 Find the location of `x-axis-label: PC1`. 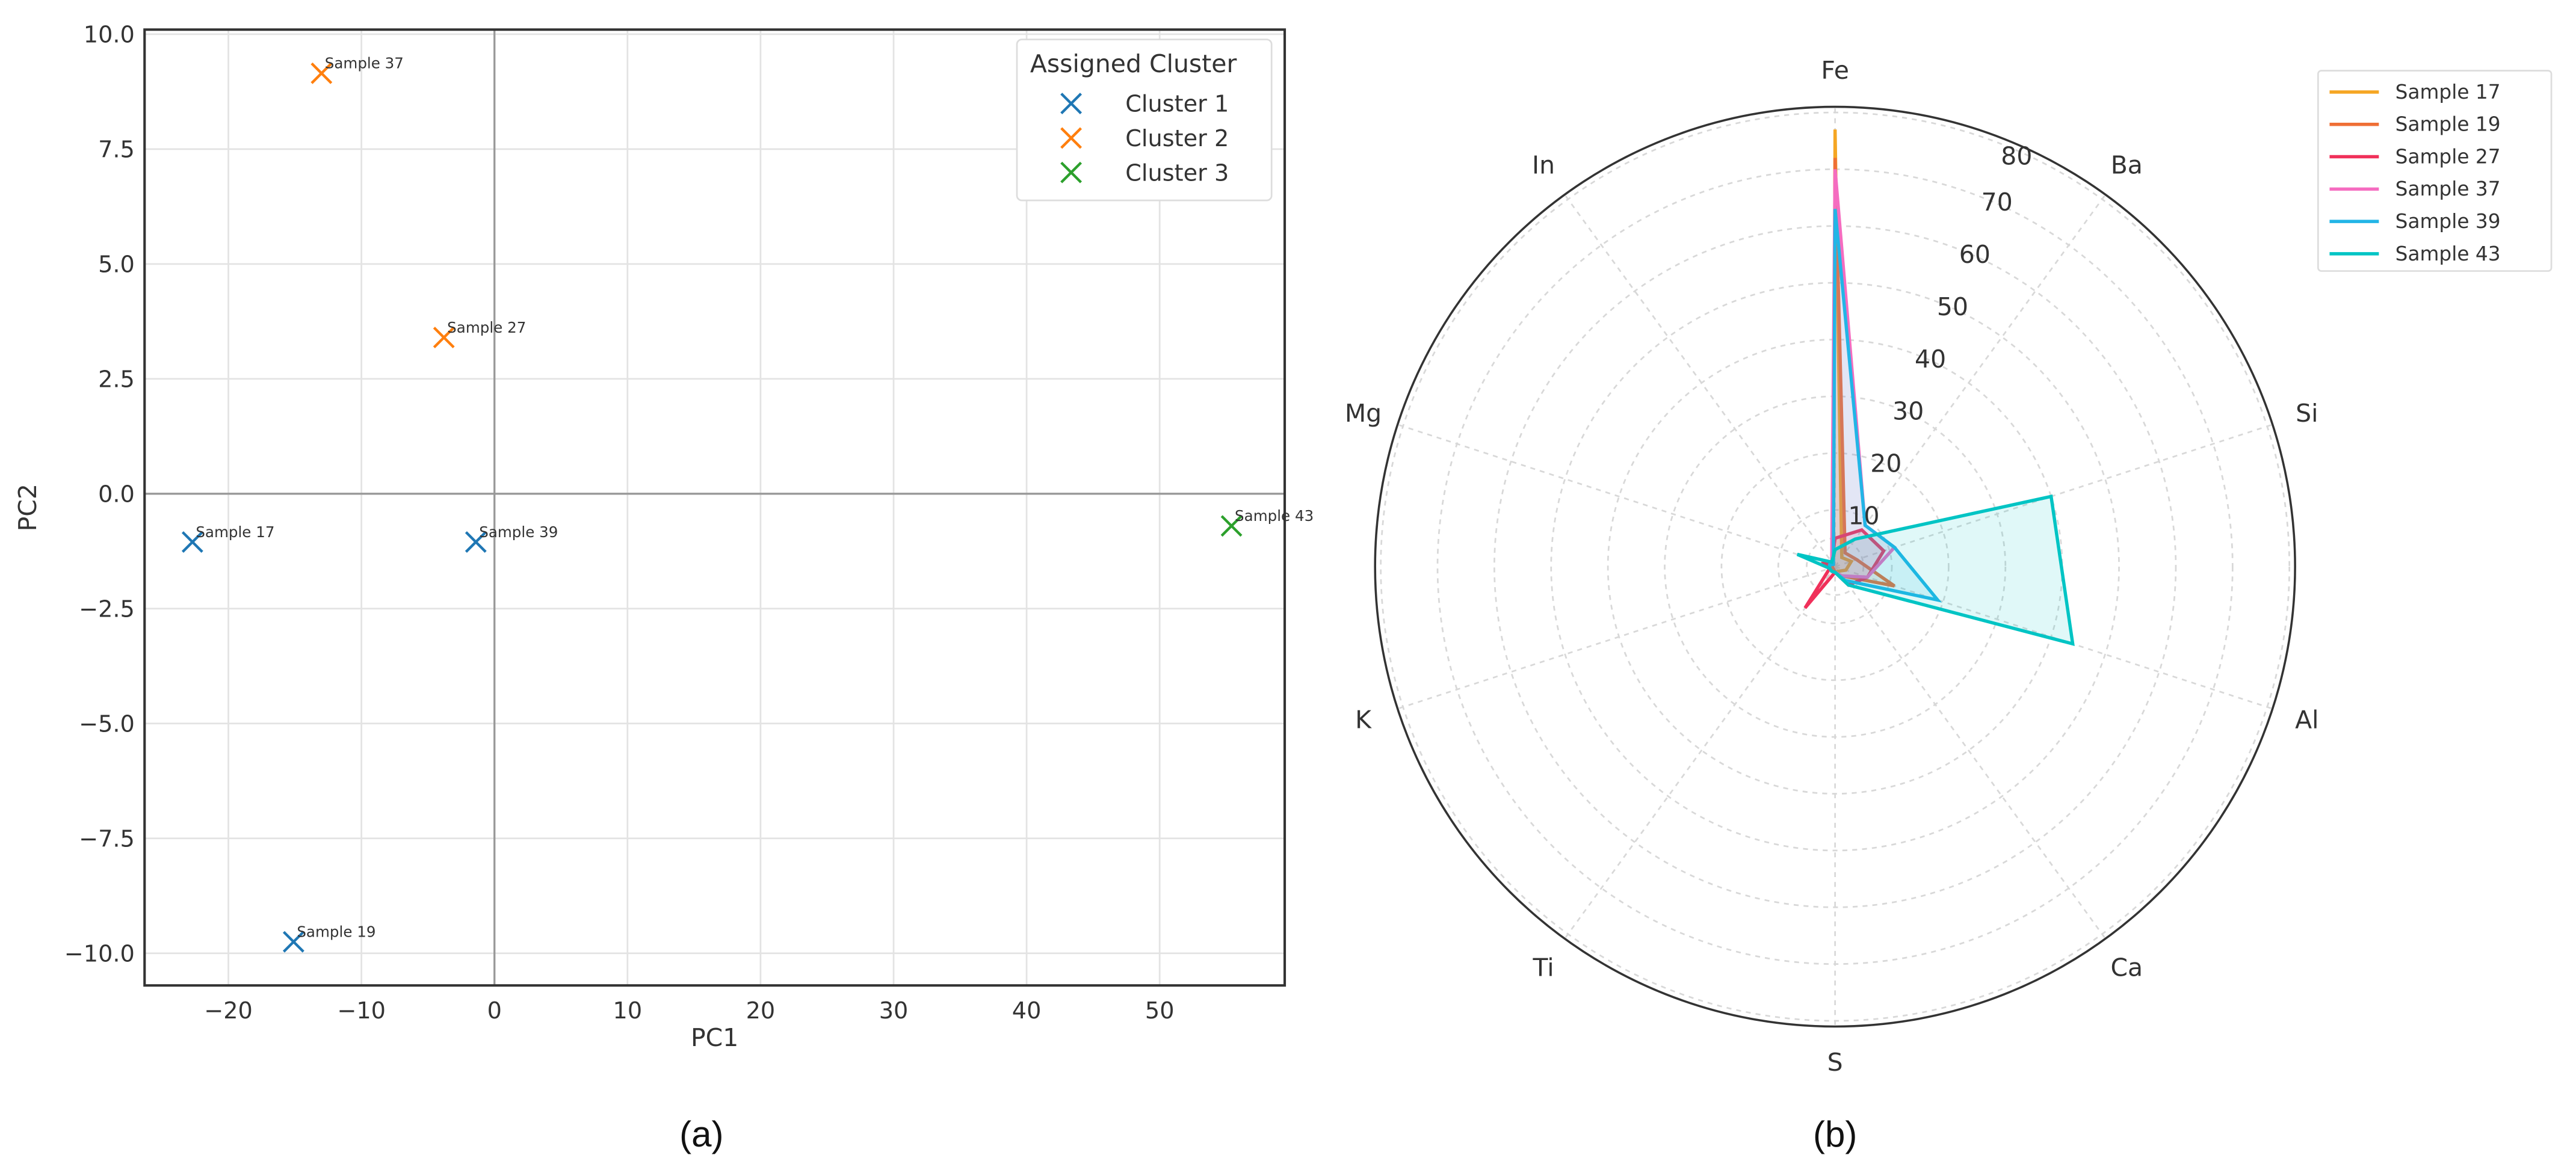

x-axis-label: PC1 is located at coordinates (714, 1037).